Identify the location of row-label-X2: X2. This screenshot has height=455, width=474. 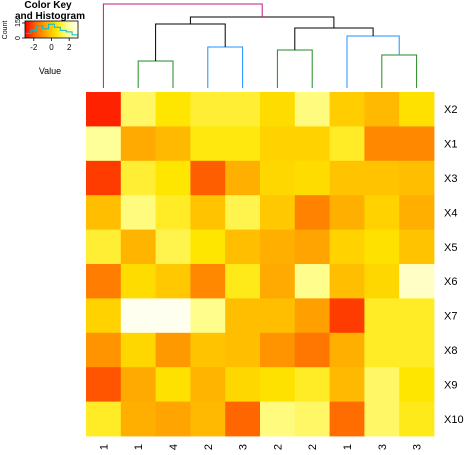
(450, 110).